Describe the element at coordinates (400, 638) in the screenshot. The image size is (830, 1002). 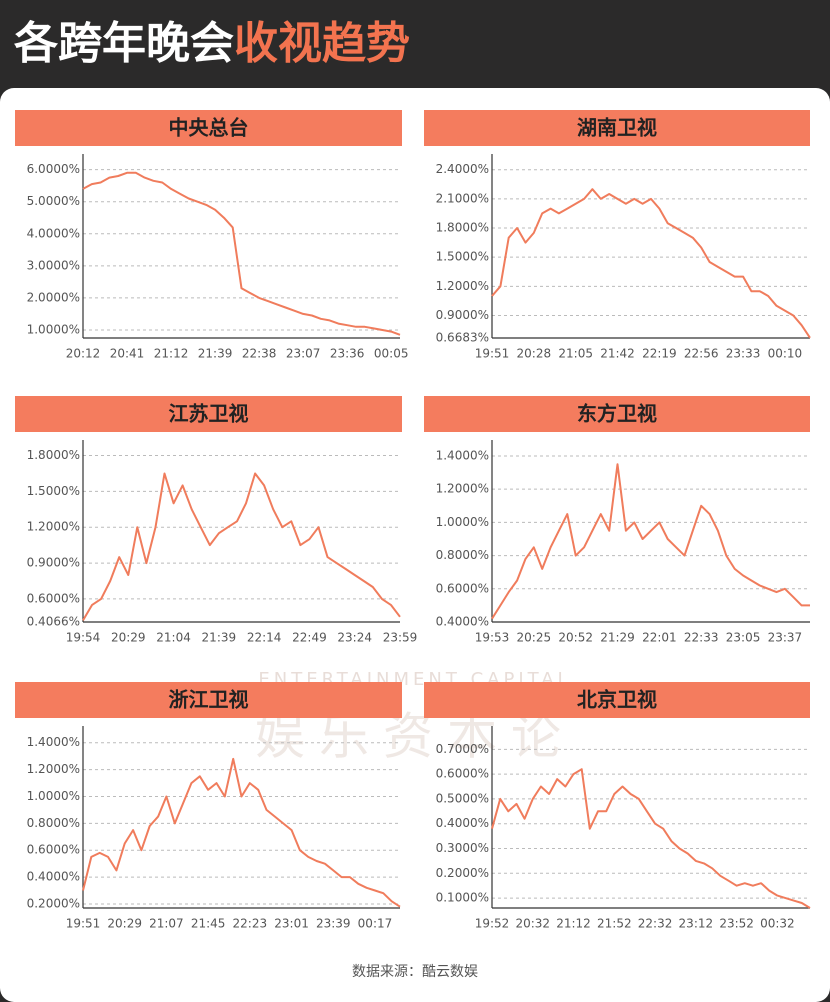
I see `x-tick-label: 23:59` at that location.